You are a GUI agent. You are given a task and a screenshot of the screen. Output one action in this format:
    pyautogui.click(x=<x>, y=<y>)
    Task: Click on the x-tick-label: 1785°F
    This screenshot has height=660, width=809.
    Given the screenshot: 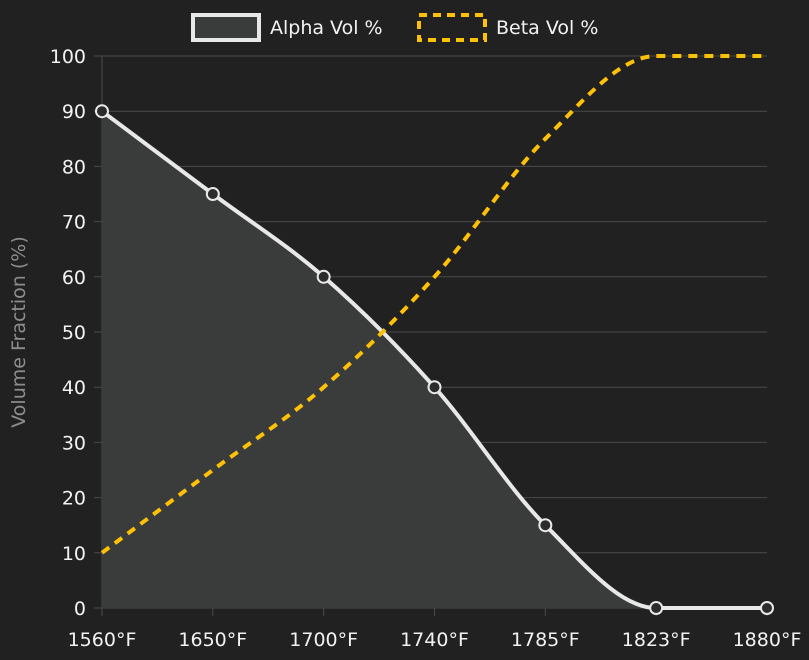 What is the action you would take?
    pyautogui.click(x=545, y=640)
    